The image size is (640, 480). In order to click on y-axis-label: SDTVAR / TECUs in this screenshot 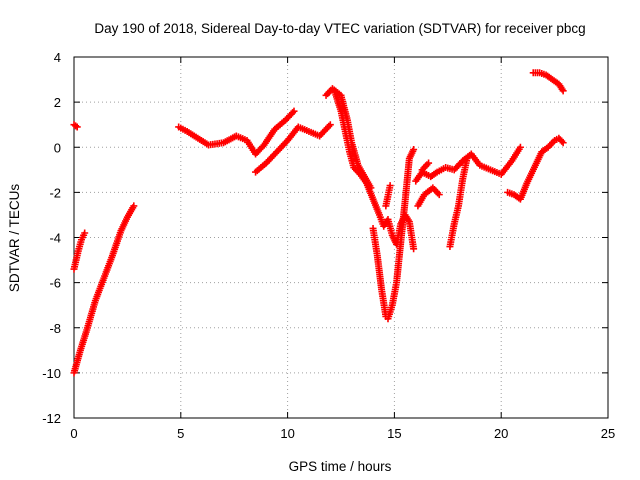, I will do `click(14, 238)`.